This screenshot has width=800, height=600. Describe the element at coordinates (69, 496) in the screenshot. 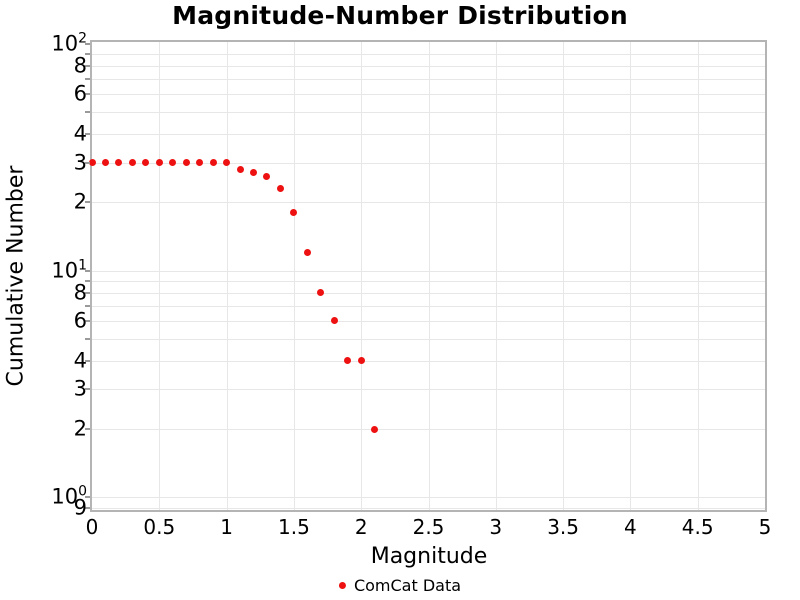

I see `y-tick-label: 10⁰` at that location.